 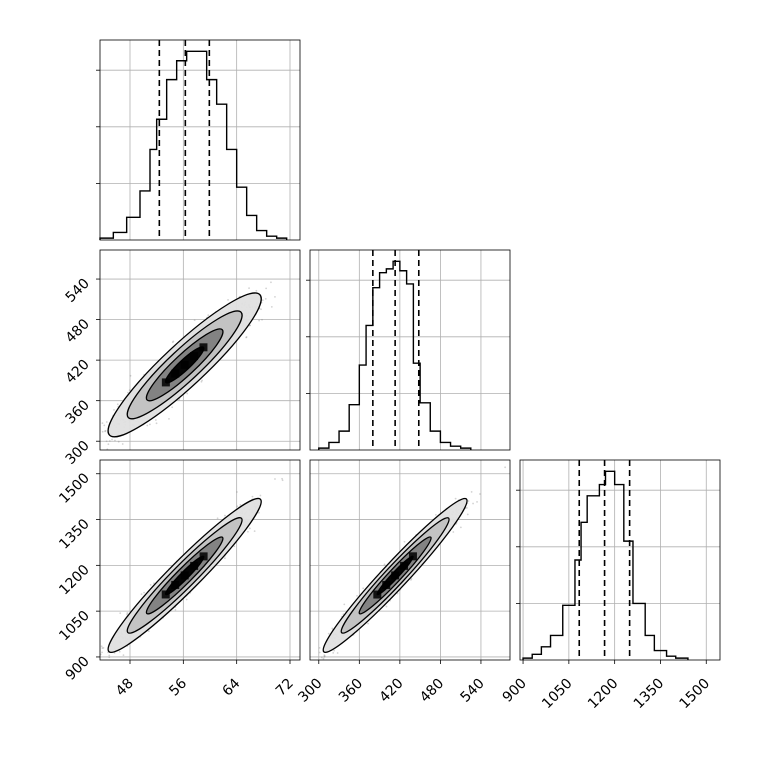 What do you see at coordinates (605, 565) in the screenshot?
I see `hist-3-bars` at bounding box center [605, 565].